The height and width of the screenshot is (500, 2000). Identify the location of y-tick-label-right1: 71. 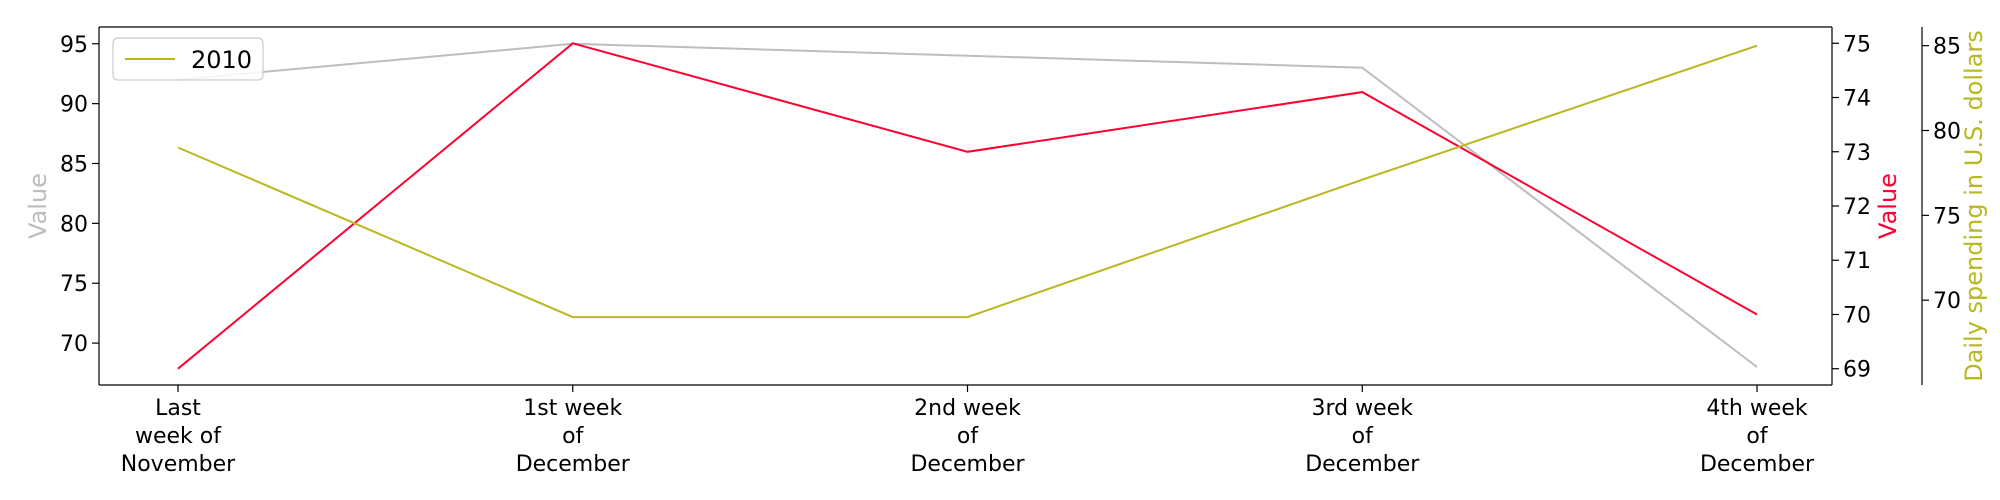
(1857, 261).